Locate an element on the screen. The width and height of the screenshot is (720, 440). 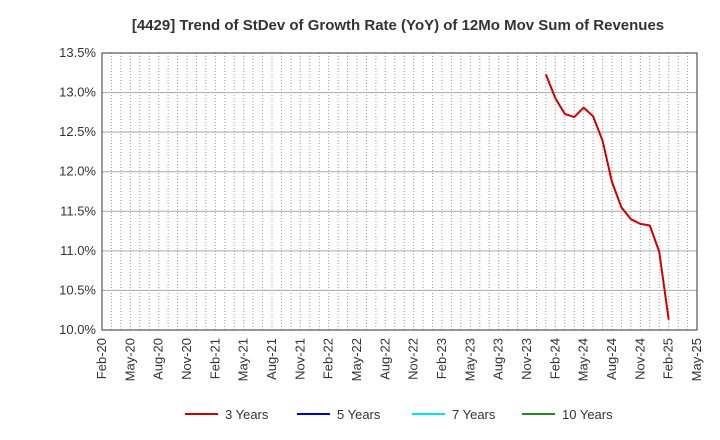
x-tick-label: Feb-25 is located at coordinates (668, 358).